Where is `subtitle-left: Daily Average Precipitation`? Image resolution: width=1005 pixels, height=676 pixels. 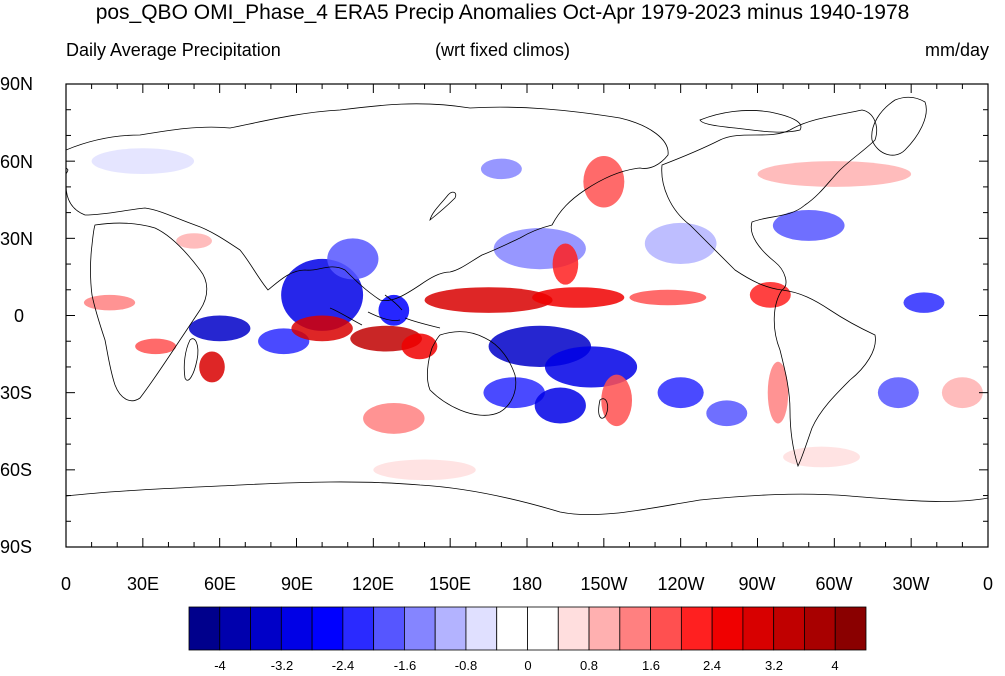 subtitle-left: Daily Average Precipitation is located at coordinates (173, 50).